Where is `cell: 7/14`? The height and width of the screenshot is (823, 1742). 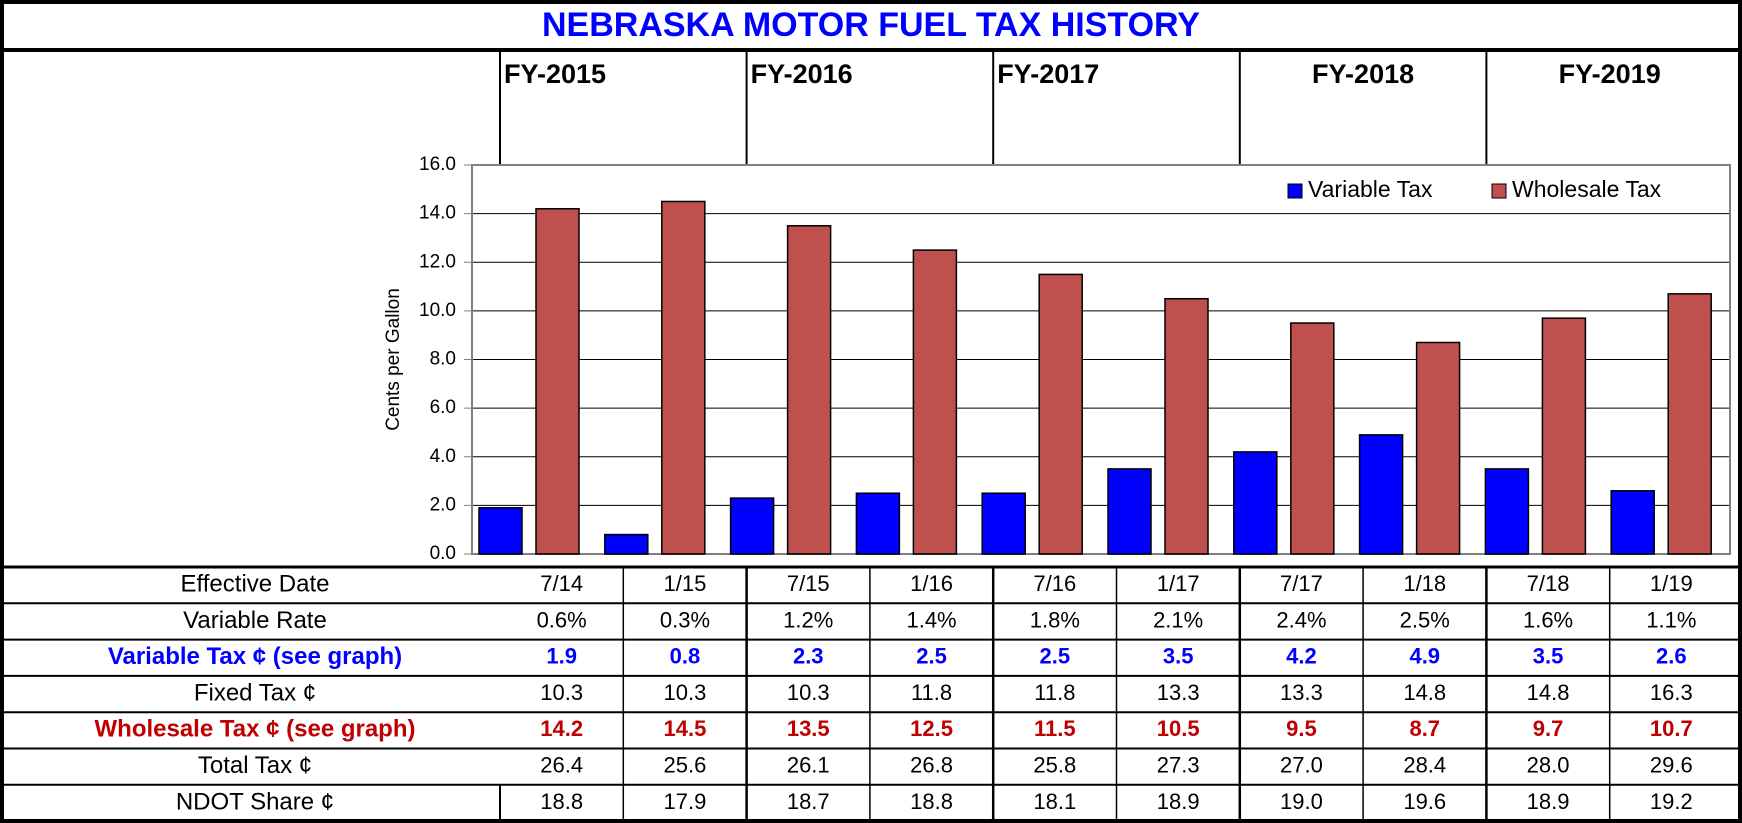
cell: 7/14 is located at coordinates (561, 583).